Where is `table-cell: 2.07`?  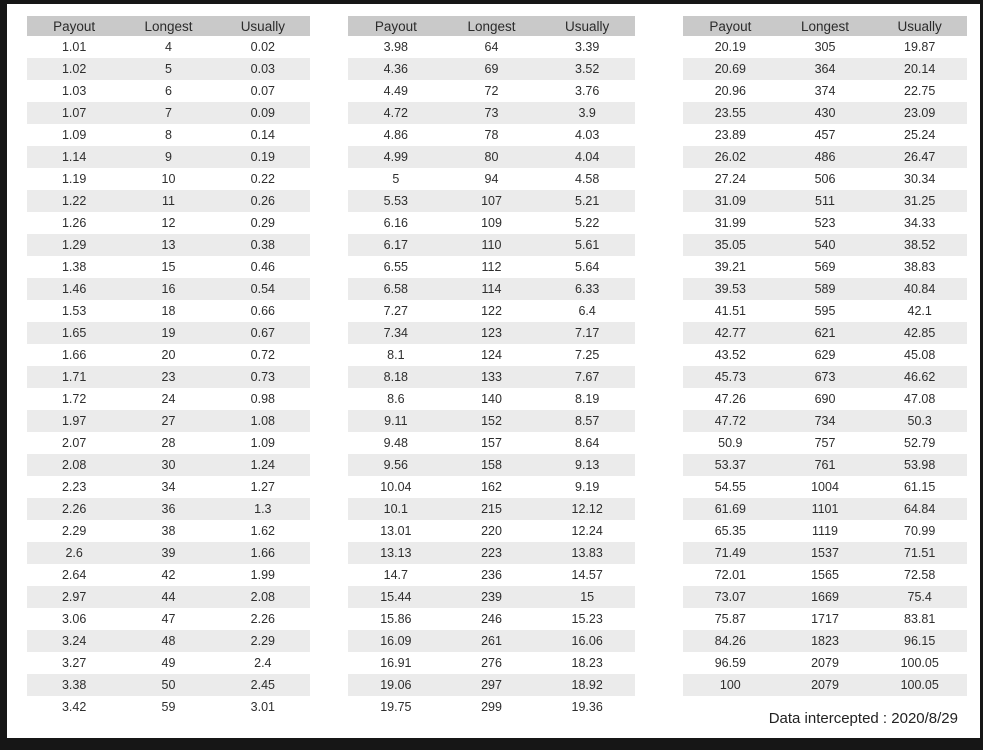 table-cell: 2.07 is located at coordinates (74, 443).